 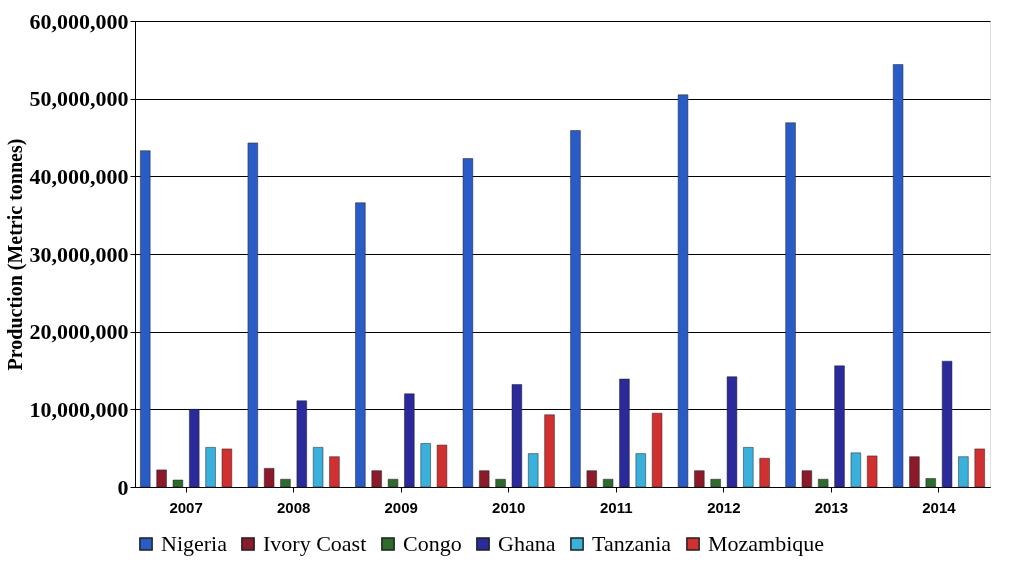 I want to click on x-tick-label: 2013, so click(x=831, y=507).